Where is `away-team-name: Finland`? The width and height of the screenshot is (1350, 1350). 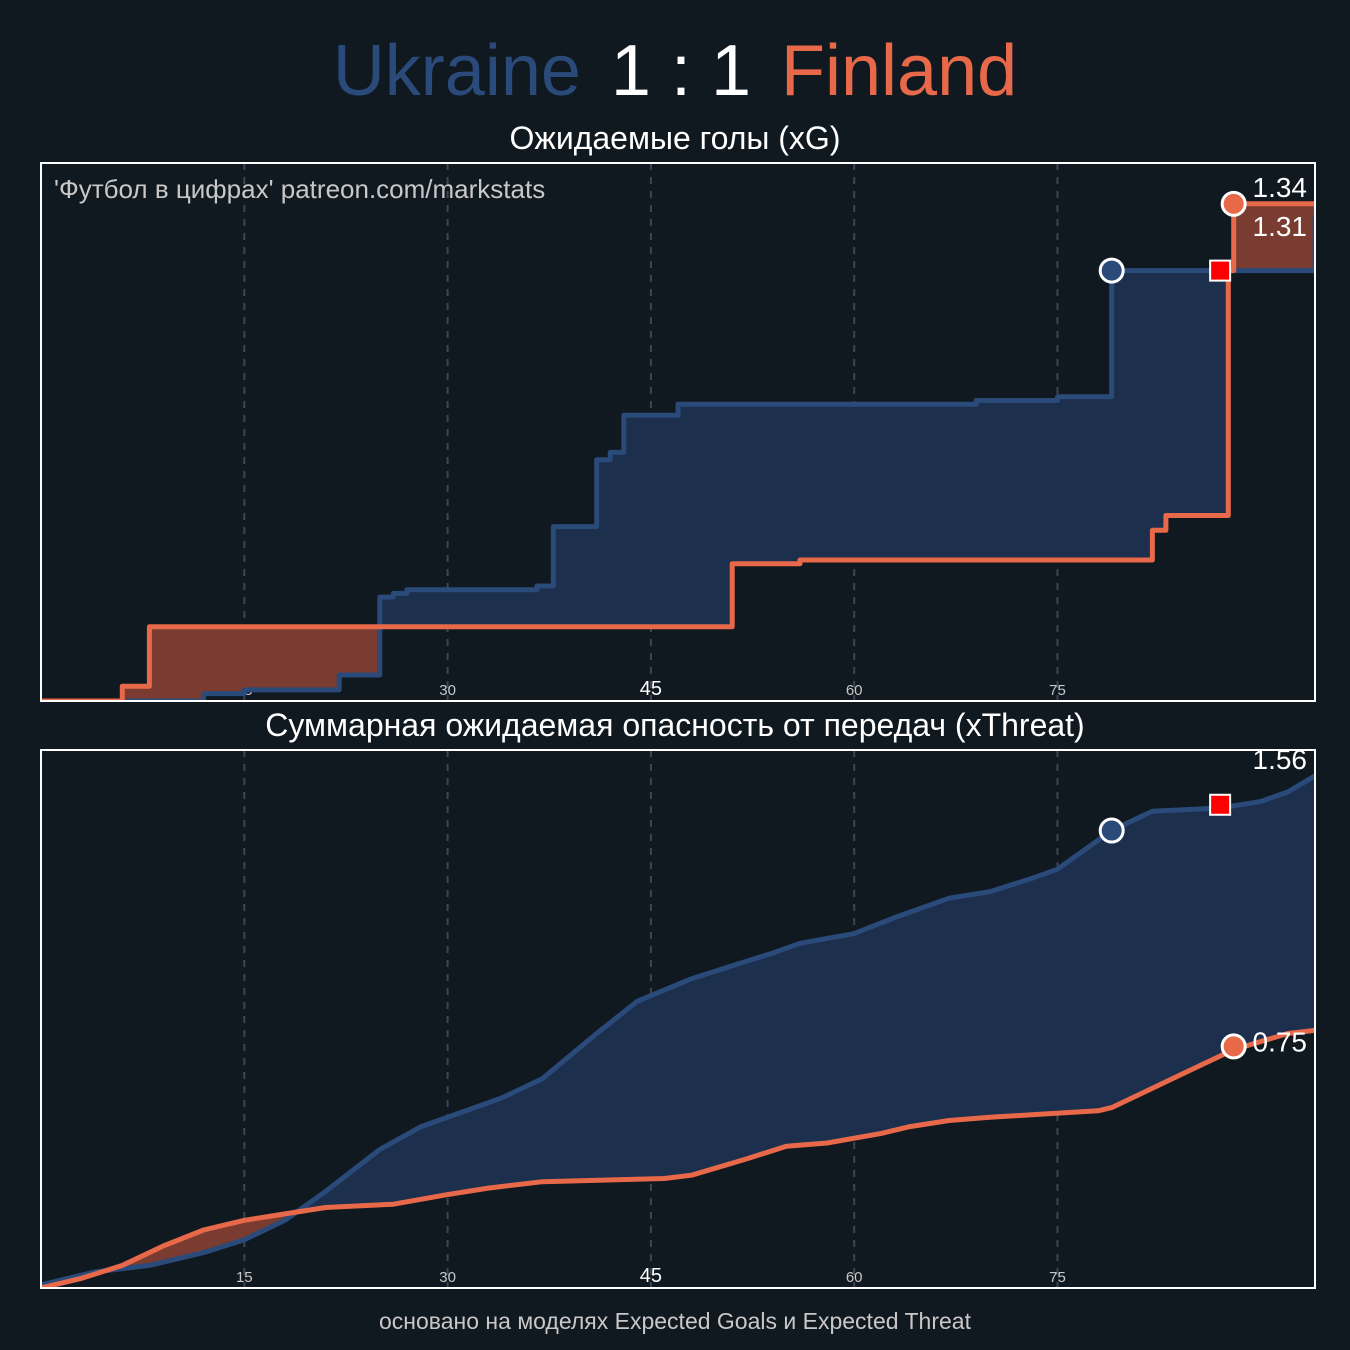 away-team-name: Finland is located at coordinates (899, 71).